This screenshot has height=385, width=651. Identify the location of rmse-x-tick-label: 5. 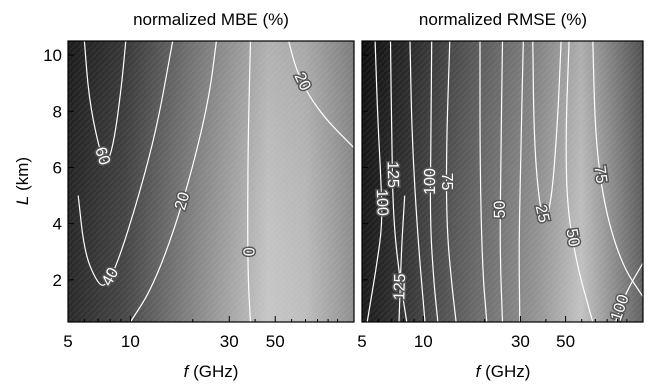
(361, 341).